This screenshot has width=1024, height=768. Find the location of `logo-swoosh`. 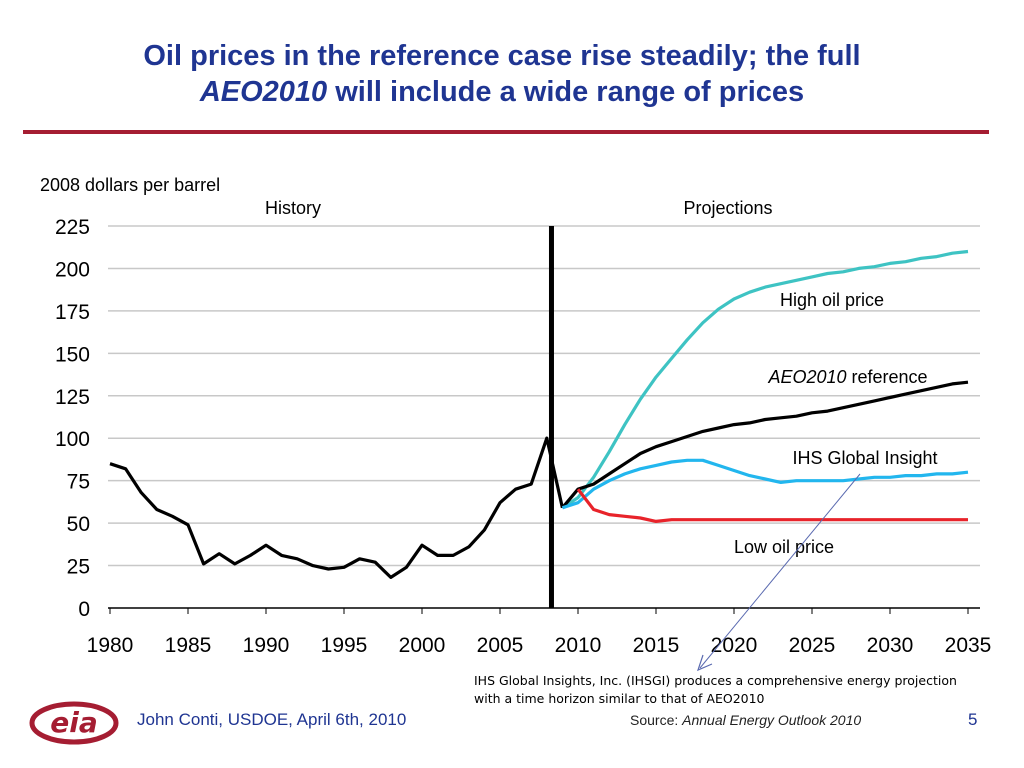

logo-swoosh is located at coordinates (74, 723).